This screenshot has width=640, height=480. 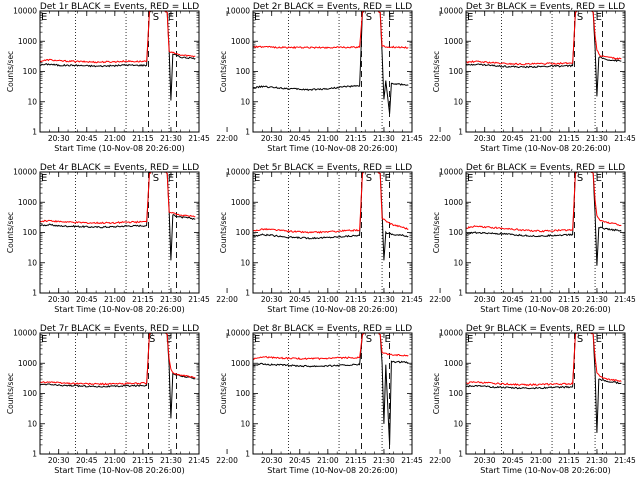 What do you see at coordinates (332, 7) in the screenshot?
I see `panel-title: Det 2r BLACK = Events, RED = LLD` at bounding box center [332, 7].